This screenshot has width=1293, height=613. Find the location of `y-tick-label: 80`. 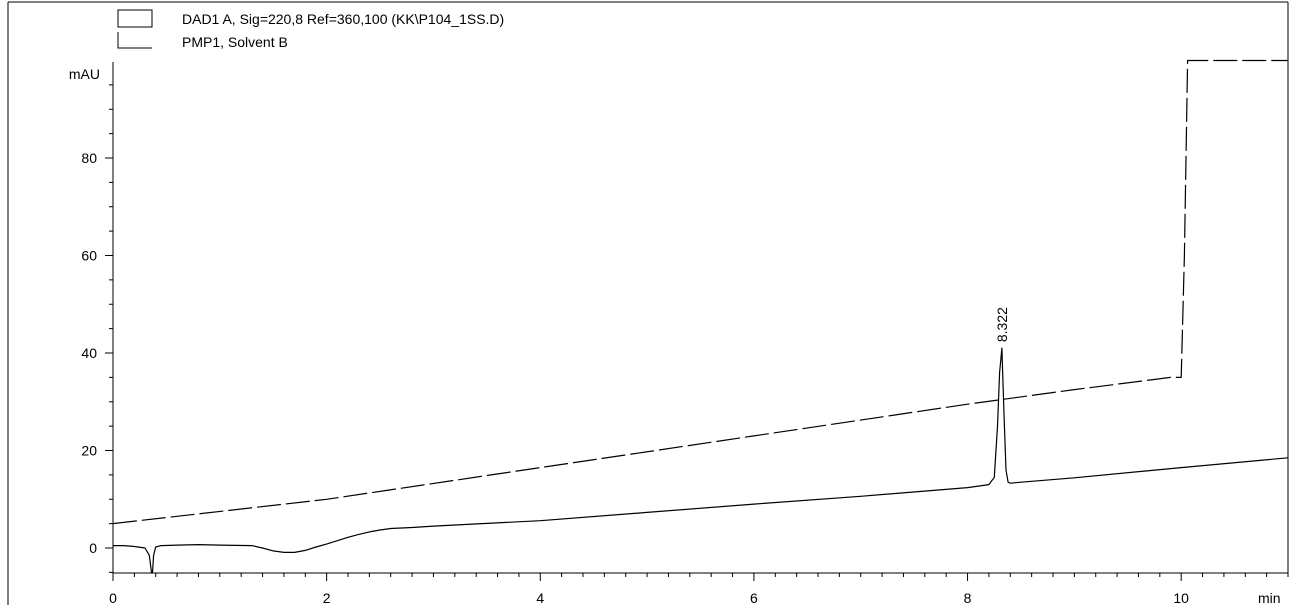

y-tick-label: 80 is located at coordinates (89, 158).